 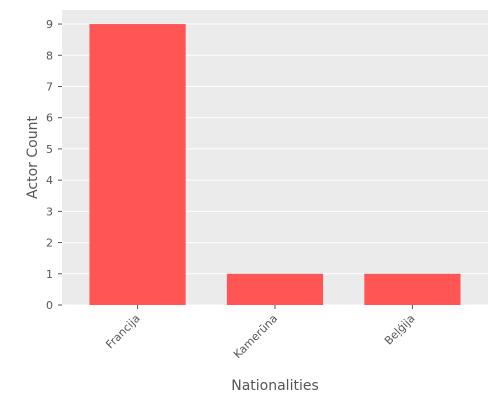 What do you see at coordinates (275, 386) in the screenshot?
I see `x-axis-label: Nationalities` at bounding box center [275, 386].